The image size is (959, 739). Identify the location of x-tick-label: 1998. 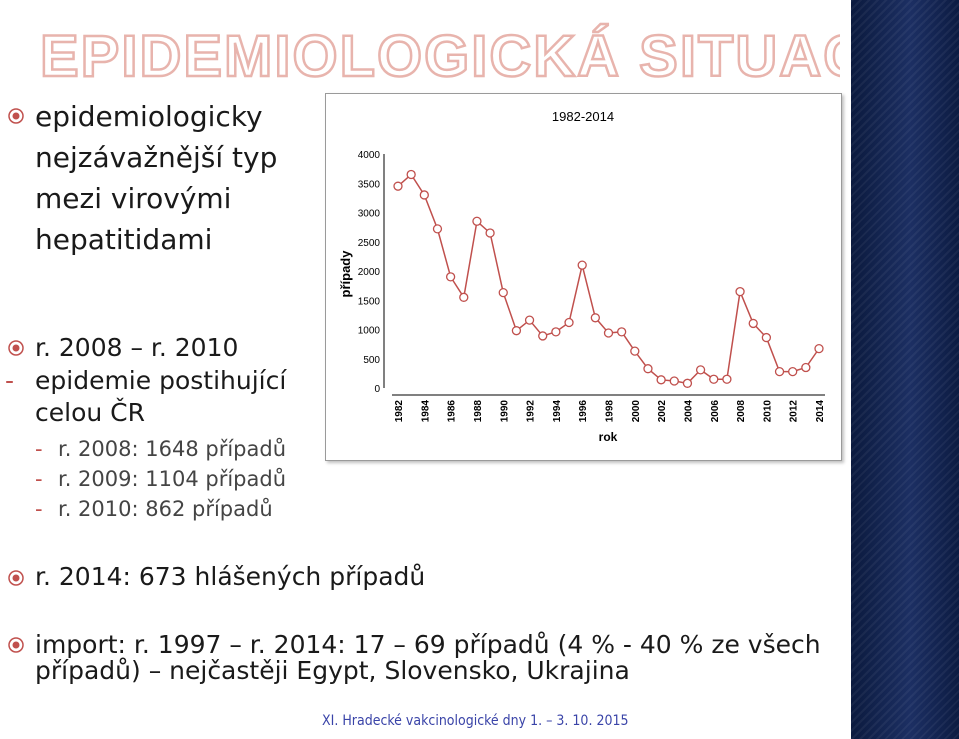
(610, 411).